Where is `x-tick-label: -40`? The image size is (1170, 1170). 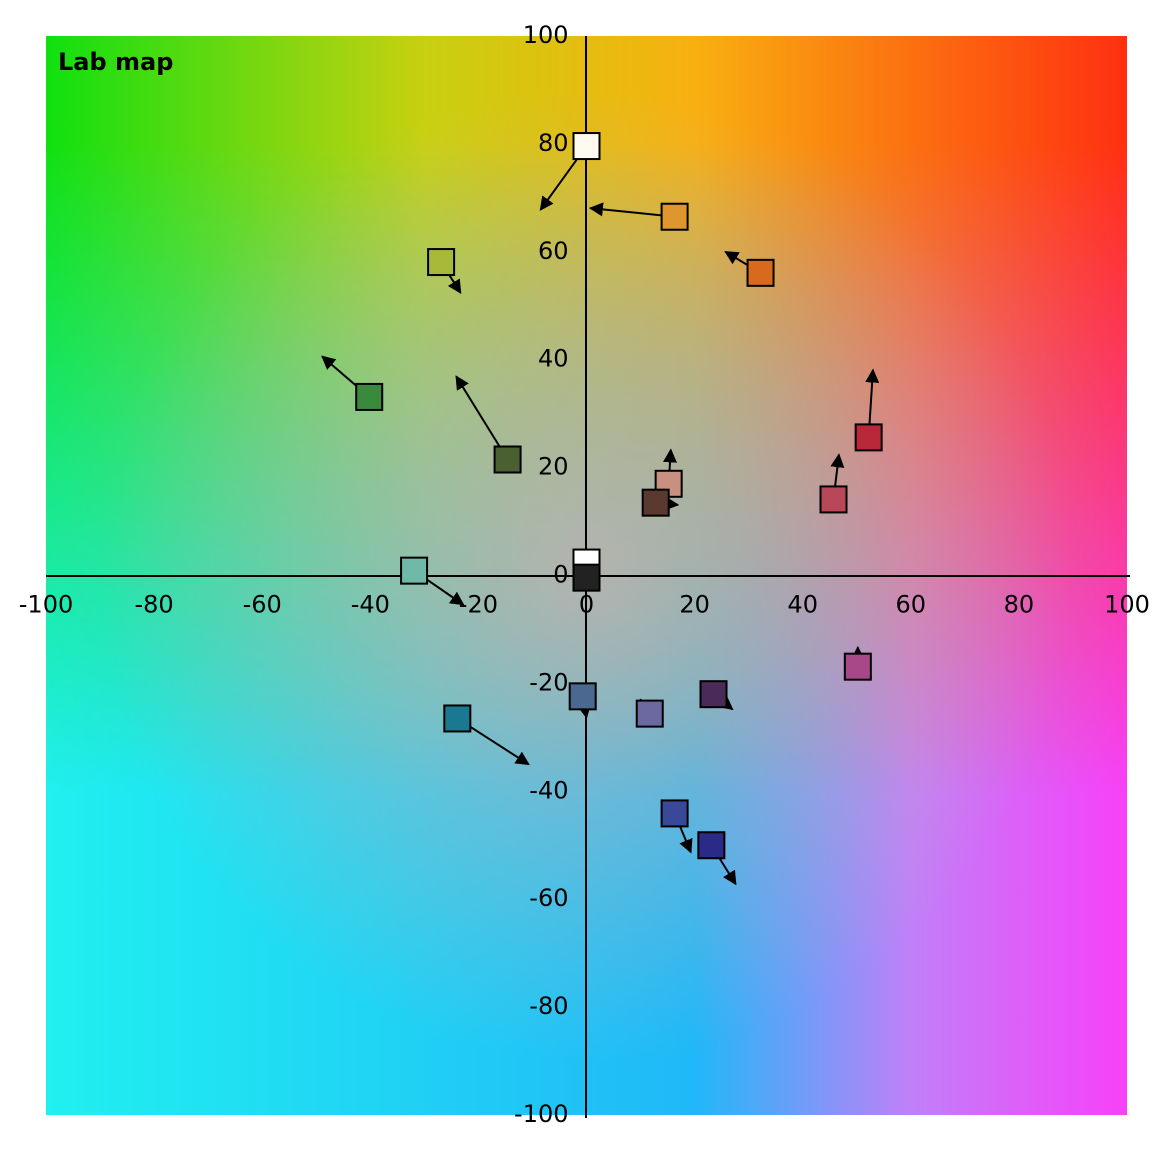 x-tick-label: -40 is located at coordinates (370, 605).